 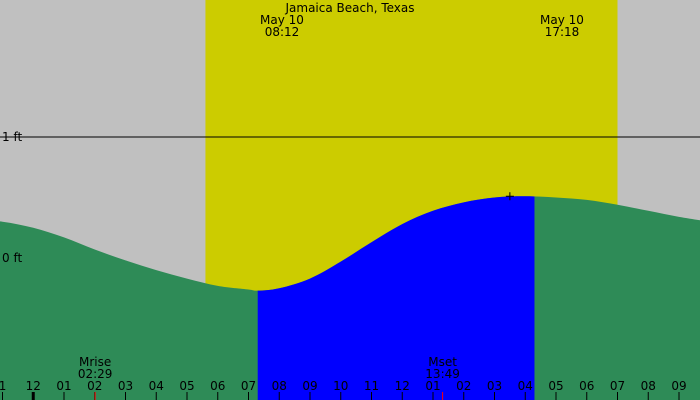 I want to click on moon-event-time: 13:49, so click(x=442, y=374).